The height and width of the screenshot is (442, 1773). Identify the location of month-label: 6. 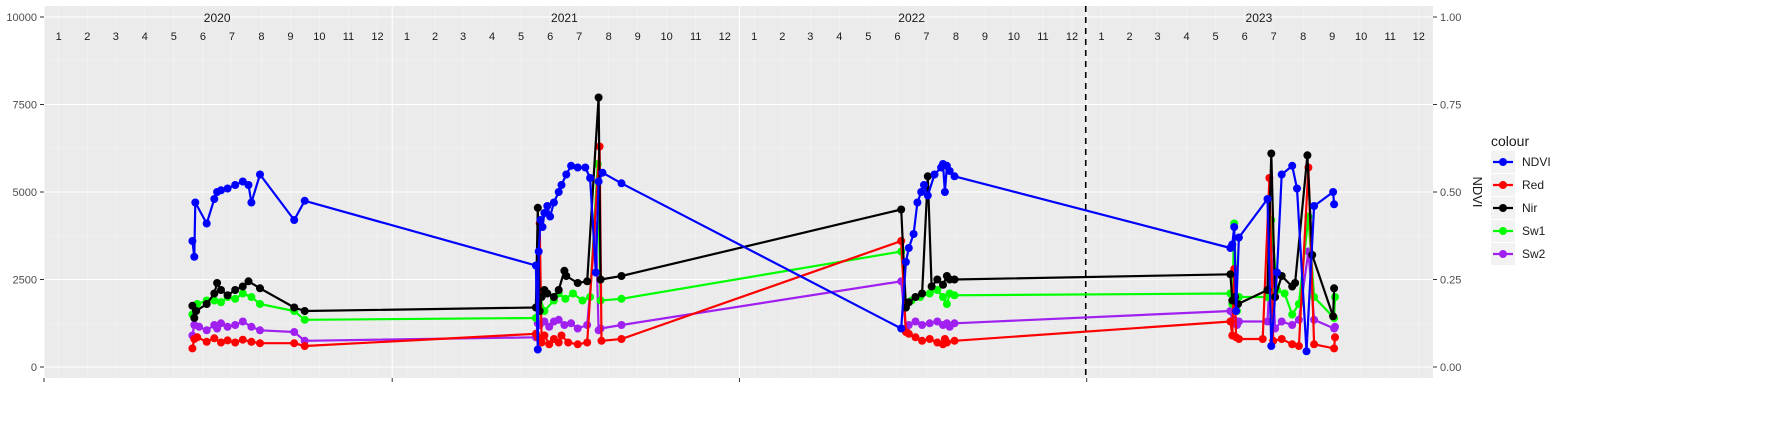
(203, 37).